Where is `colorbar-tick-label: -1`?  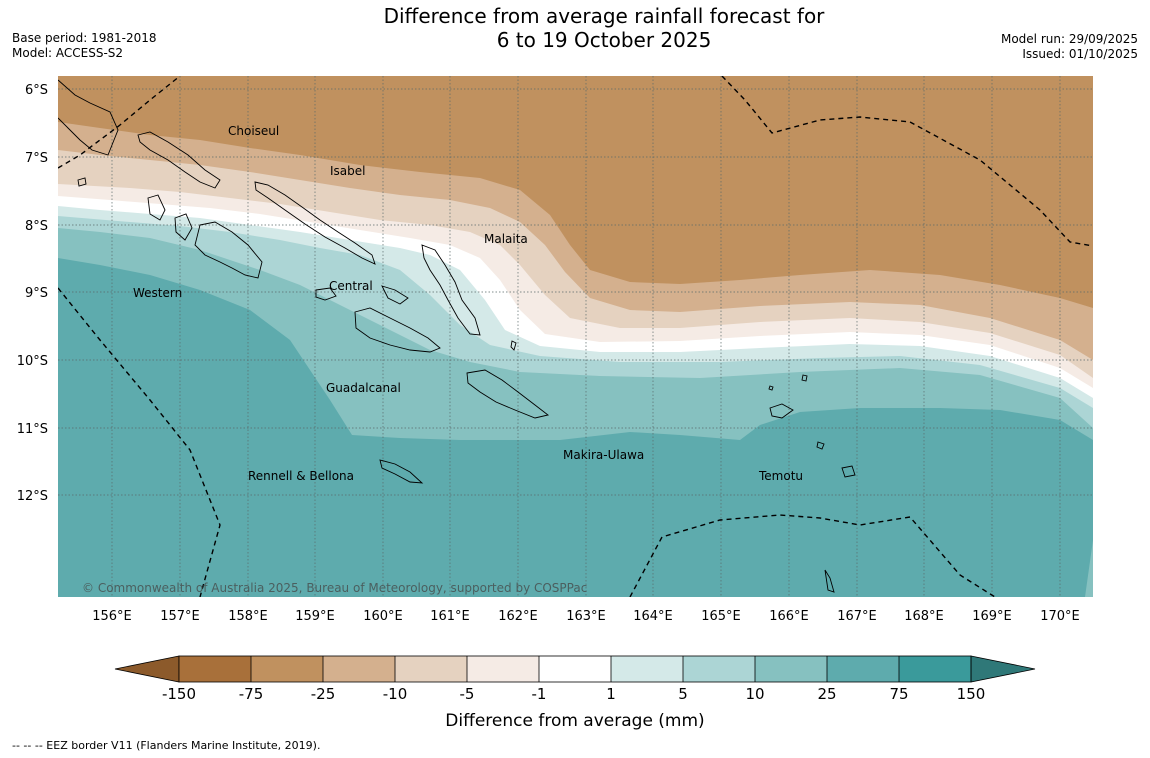 colorbar-tick-label: -1 is located at coordinates (539, 694).